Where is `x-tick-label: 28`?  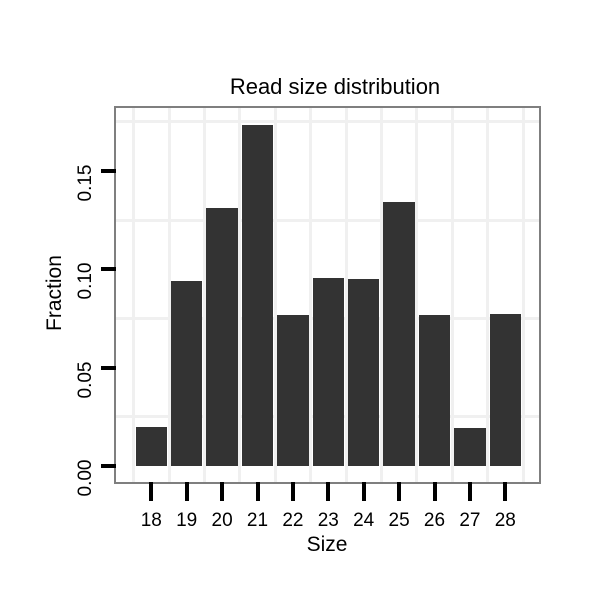
x-tick-label: 28 is located at coordinates (505, 520).